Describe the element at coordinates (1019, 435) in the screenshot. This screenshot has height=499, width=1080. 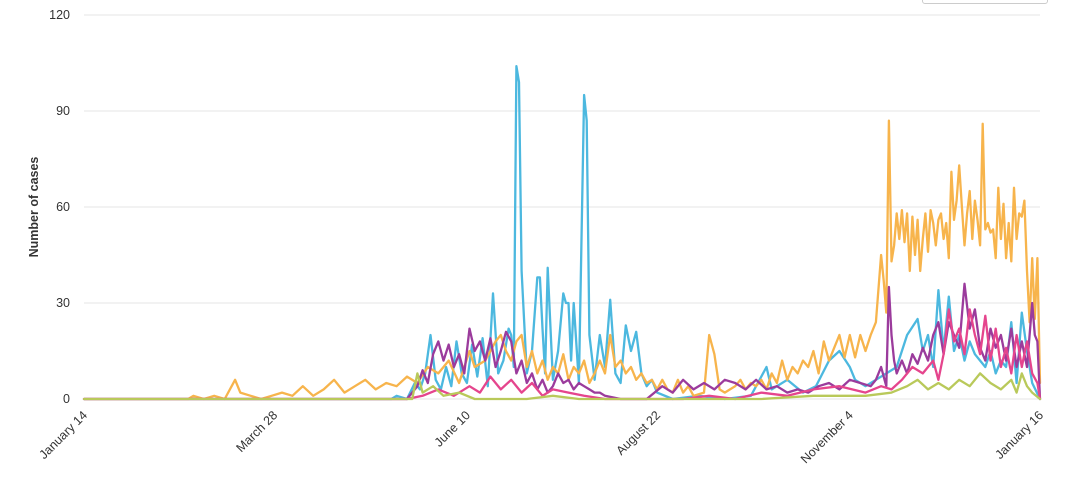
I see `x-tick-label: January 16` at that location.